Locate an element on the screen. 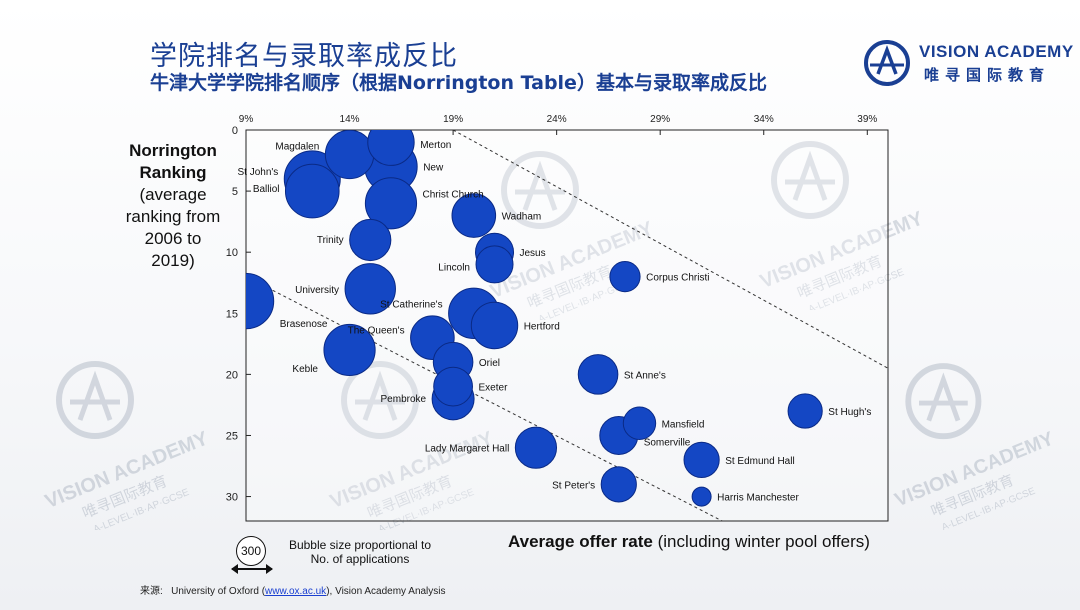 The image size is (1080, 610). y-tick-label: 0 is located at coordinates (235, 131).